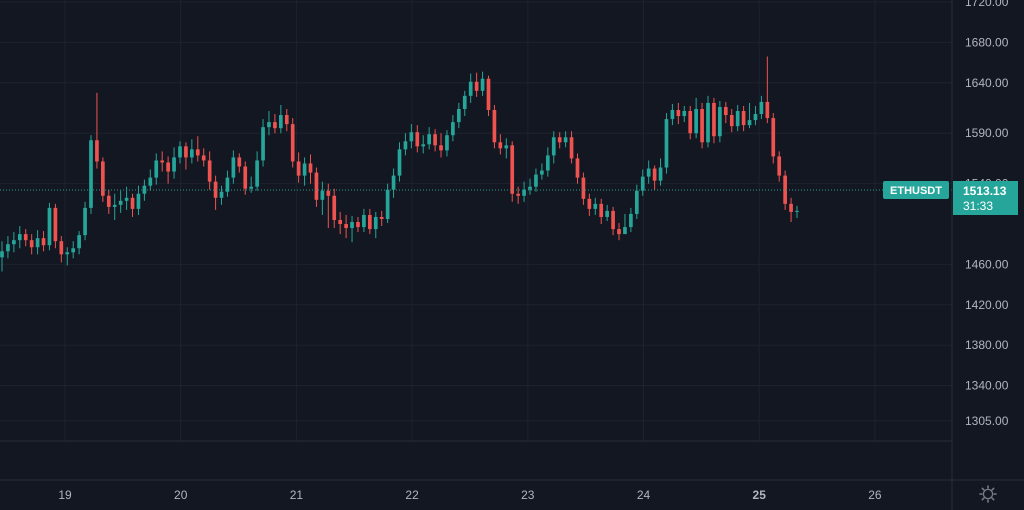 This screenshot has width=1024, height=510. What do you see at coordinates (987, 345) in the screenshot?
I see `y-tick-label: 1380.00` at bounding box center [987, 345].